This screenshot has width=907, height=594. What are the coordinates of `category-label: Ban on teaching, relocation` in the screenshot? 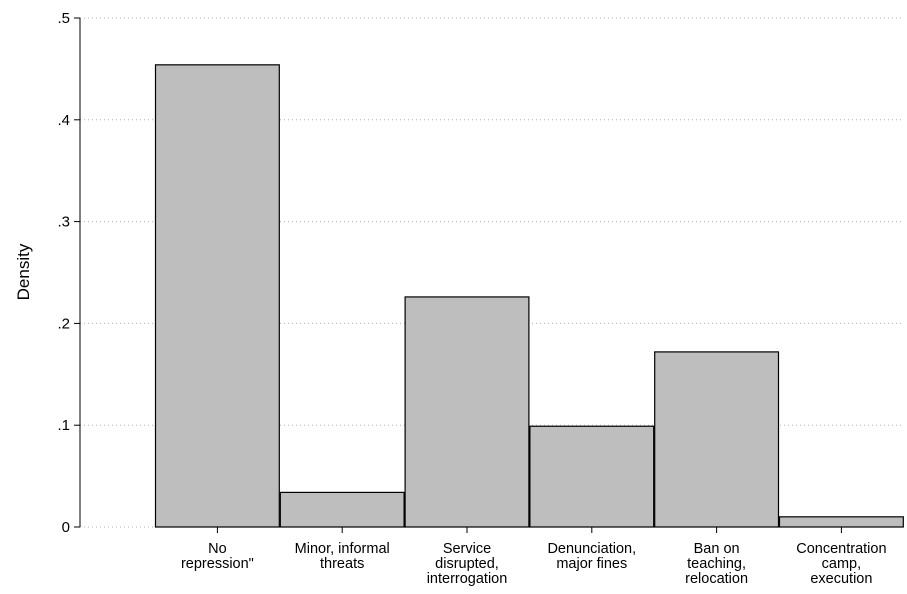 It's located at (716, 564).